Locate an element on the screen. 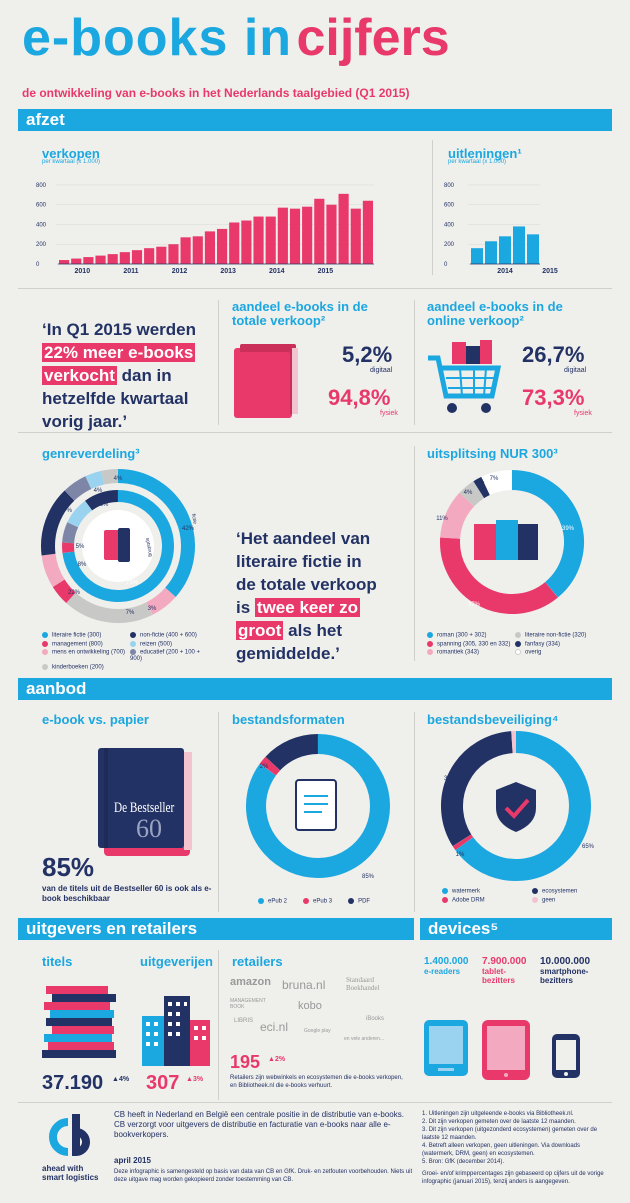  legend-item: literaire non-fictie (320) is located at coordinates (560, 635).